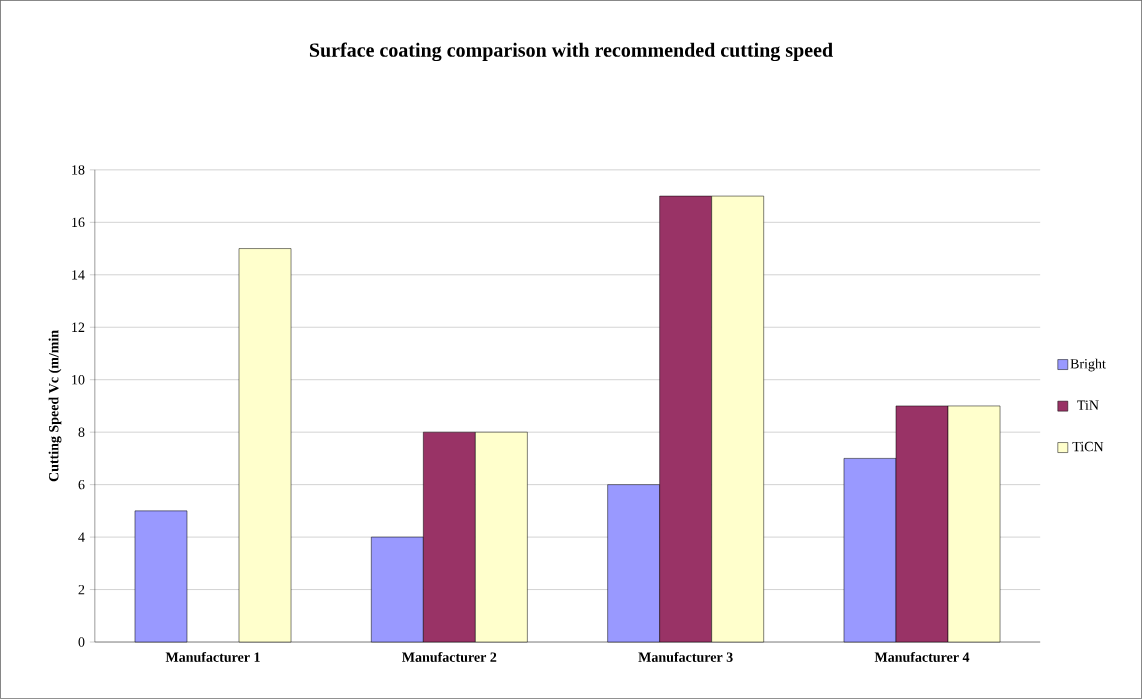  I want to click on y-tick-label: 18, so click(78, 170).